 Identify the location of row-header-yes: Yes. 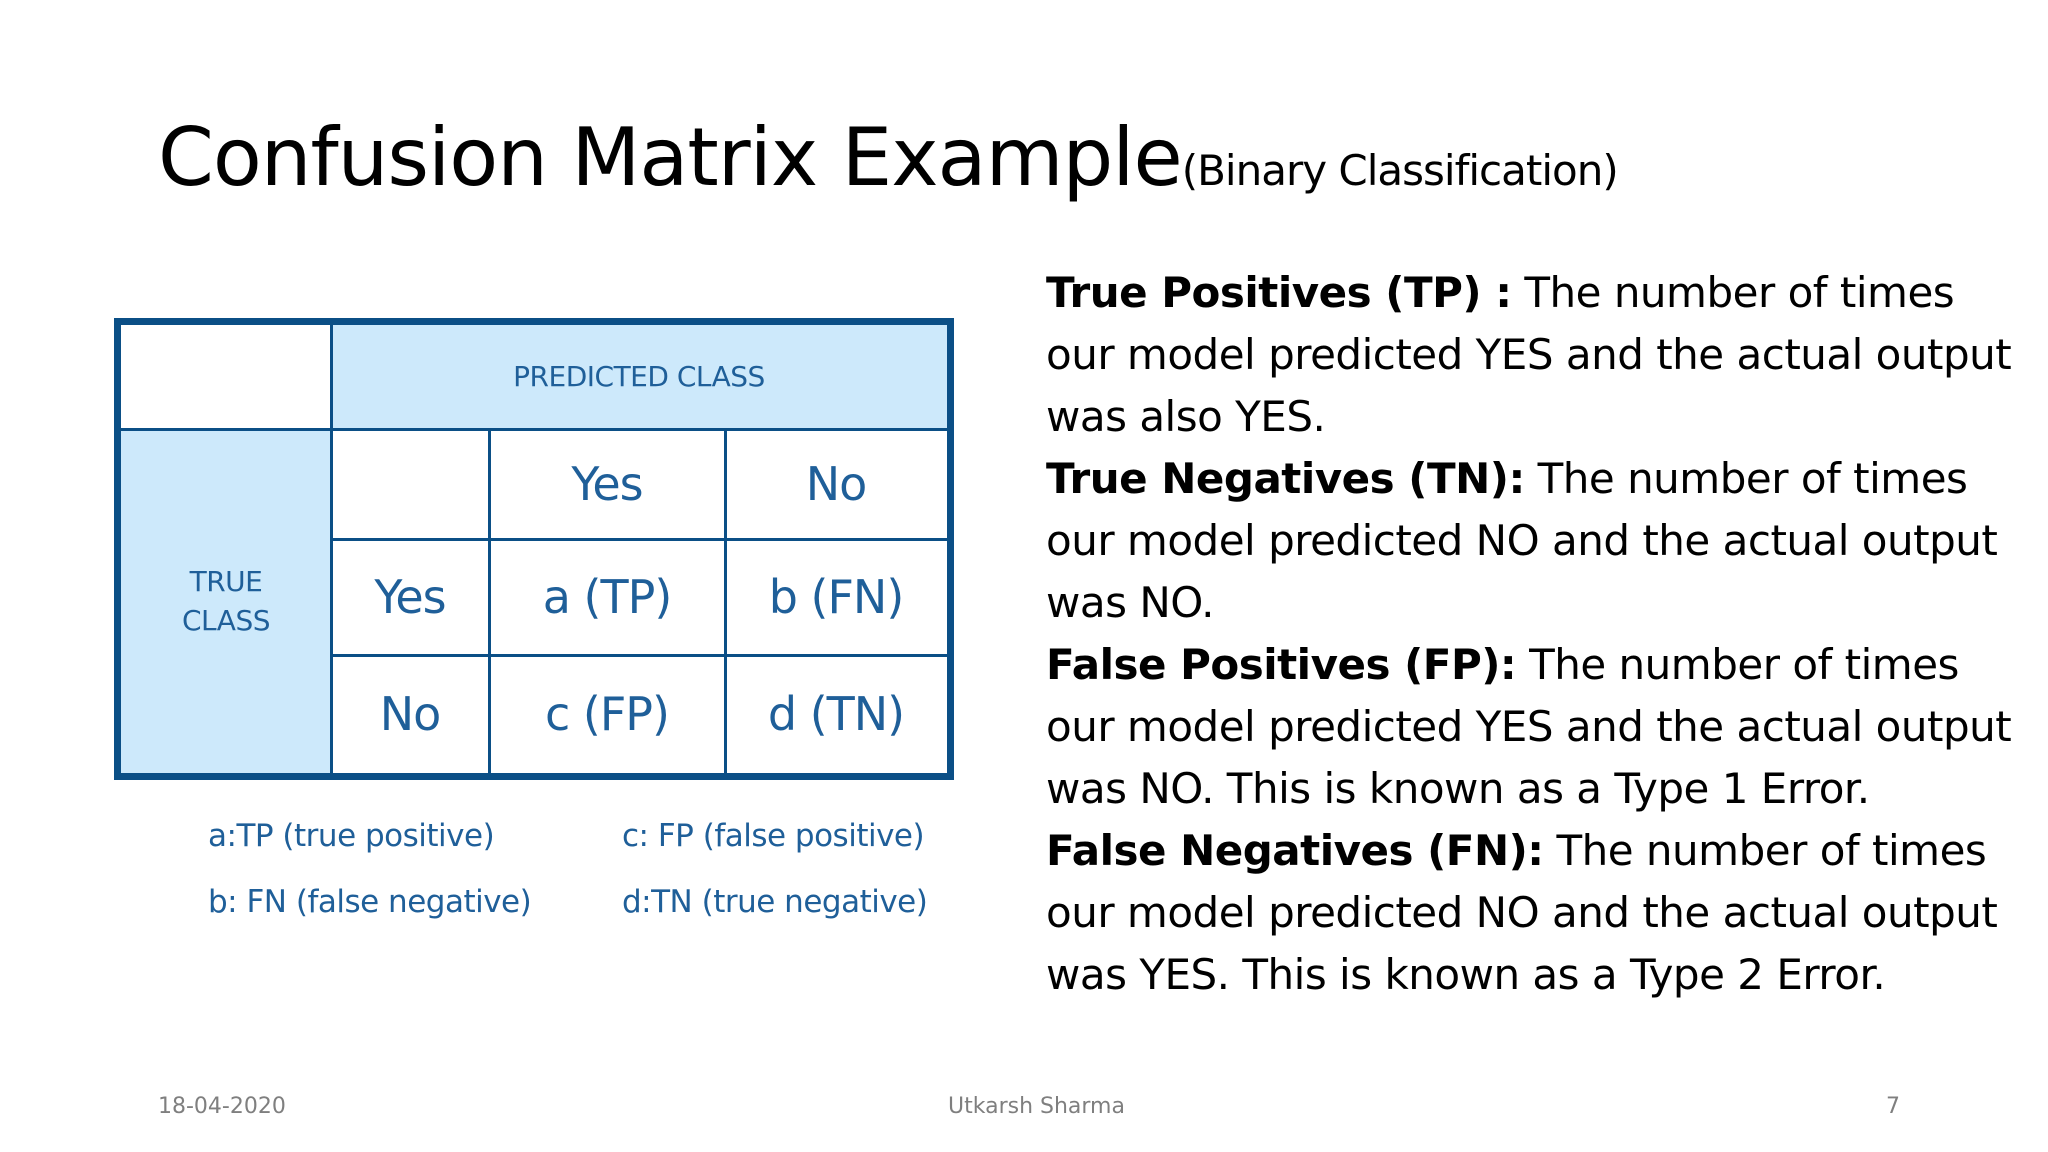
(410, 597).